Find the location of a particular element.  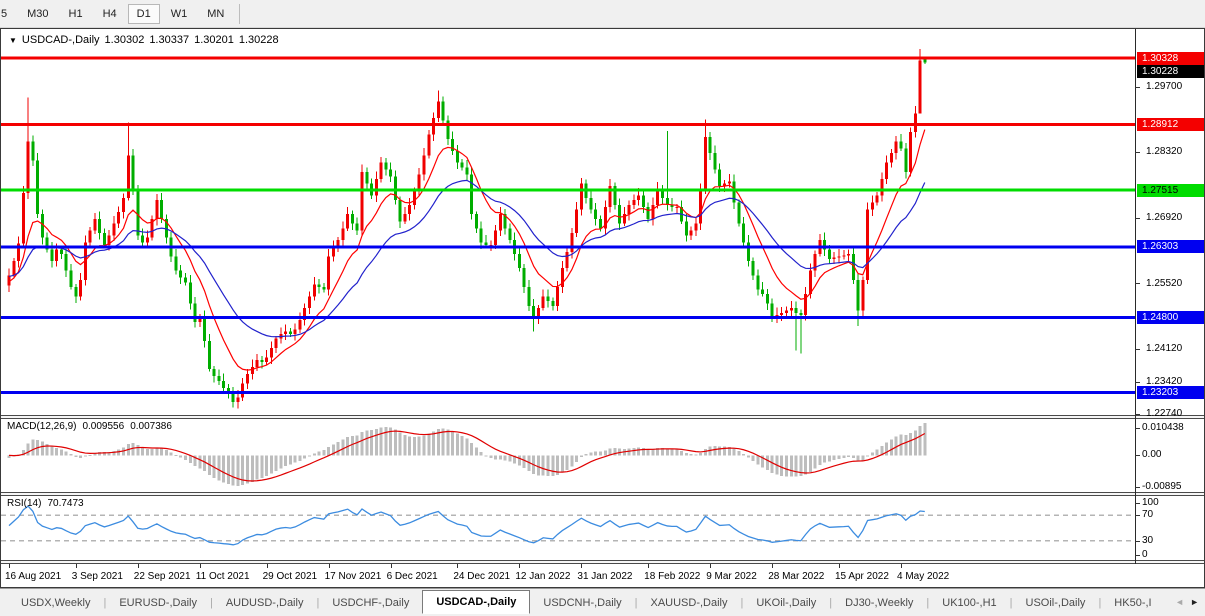

y-axis-tick-label: 1.22740 is located at coordinates (1164, 414).